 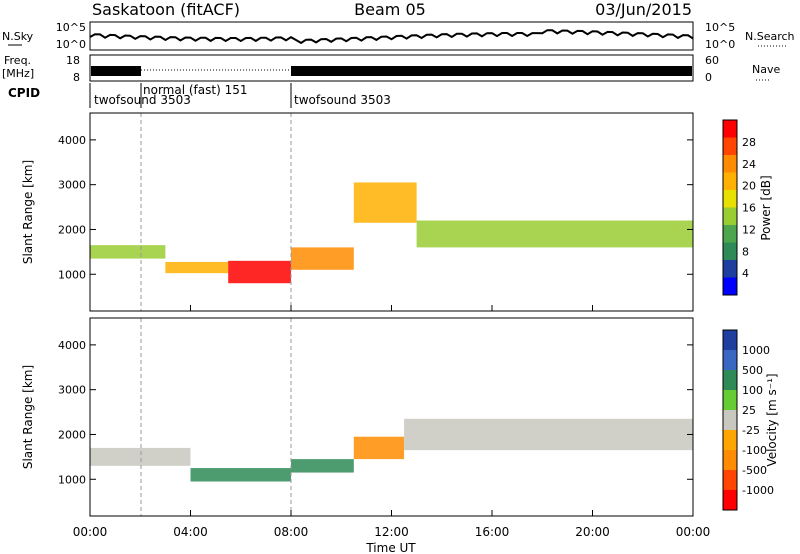 I want to click on x-tick-label-7: 00:00, so click(x=693, y=532).